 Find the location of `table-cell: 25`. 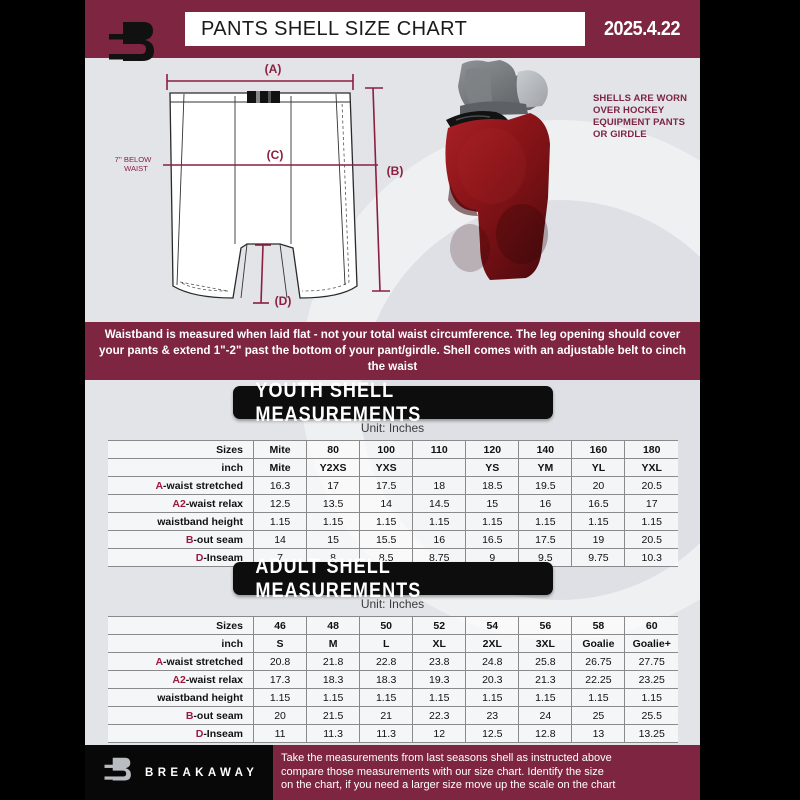

table-cell: 25 is located at coordinates (598, 715).